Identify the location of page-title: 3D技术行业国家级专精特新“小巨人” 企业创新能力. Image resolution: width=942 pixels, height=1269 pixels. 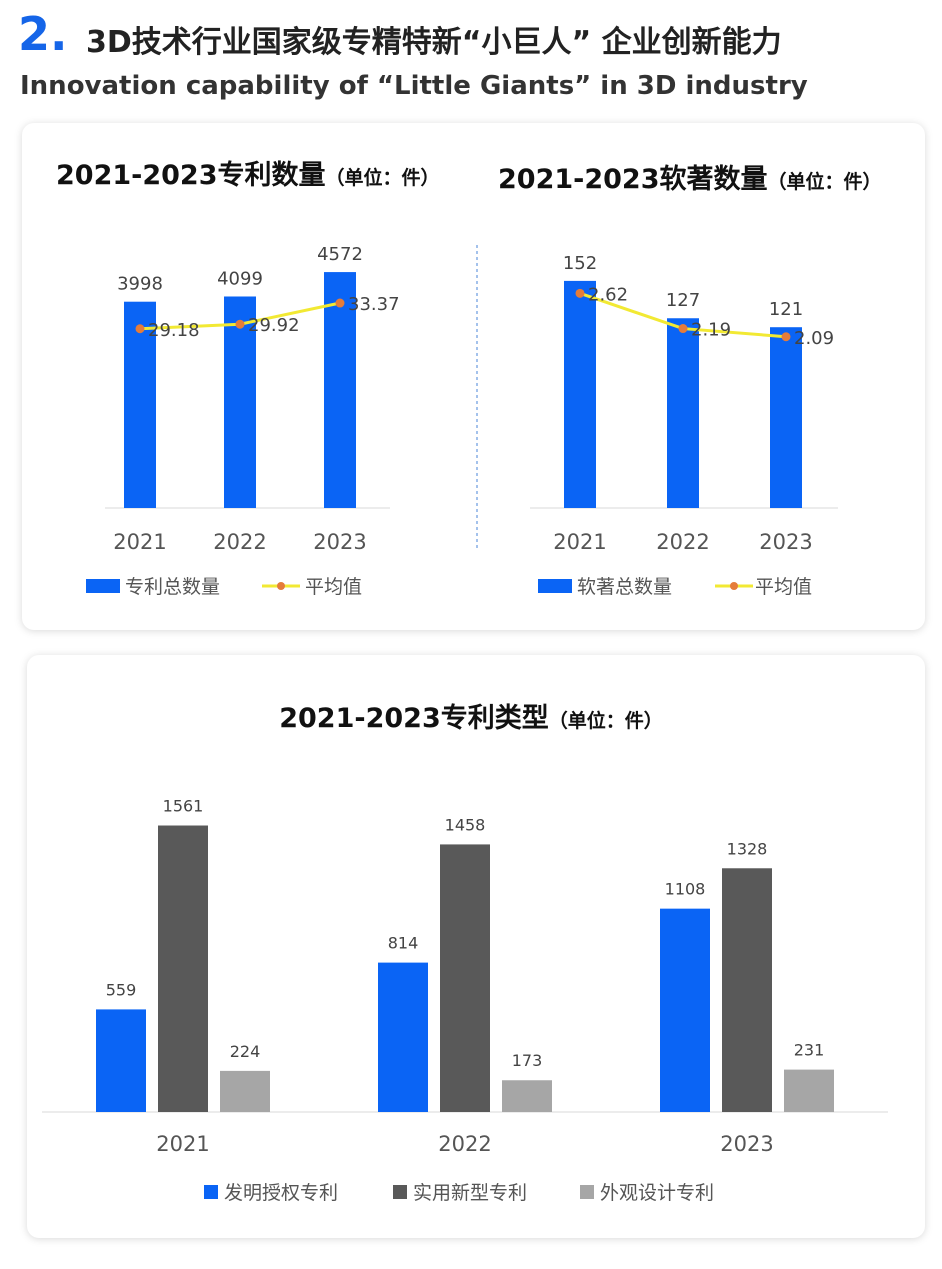
(434, 42).